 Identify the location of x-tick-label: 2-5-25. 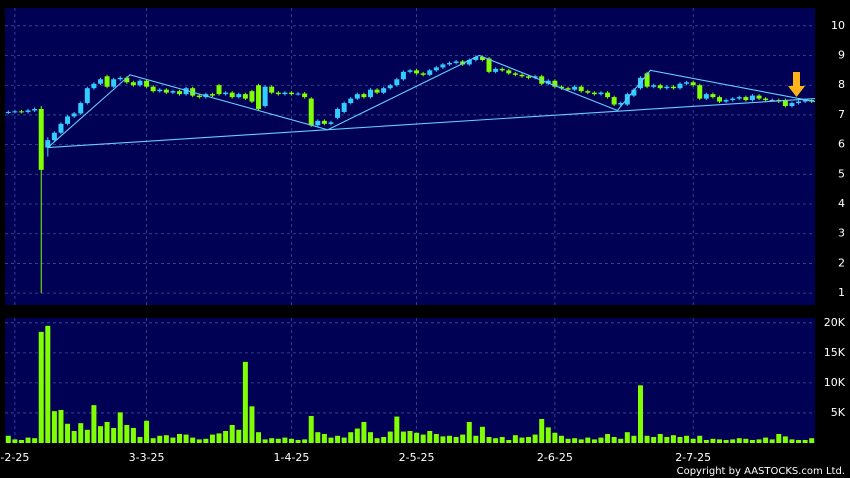
(417, 457).